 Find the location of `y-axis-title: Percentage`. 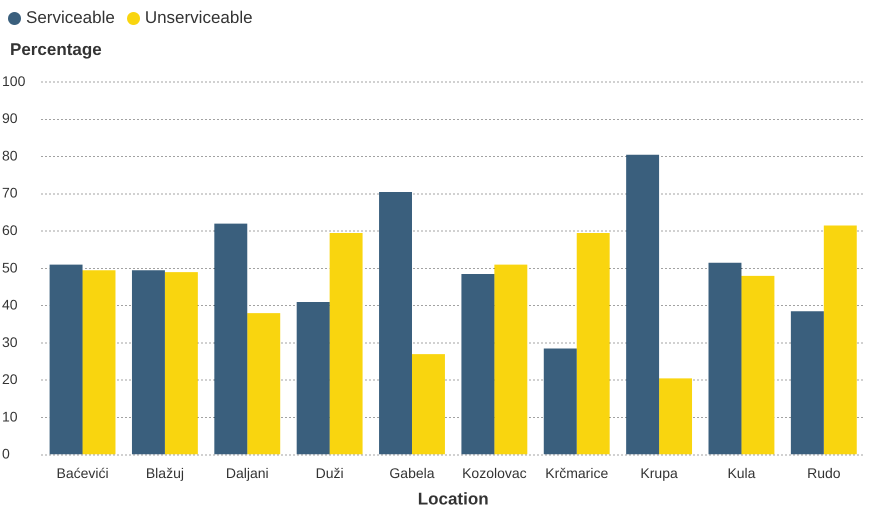

y-axis-title: Percentage is located at coordinates (56, 50).